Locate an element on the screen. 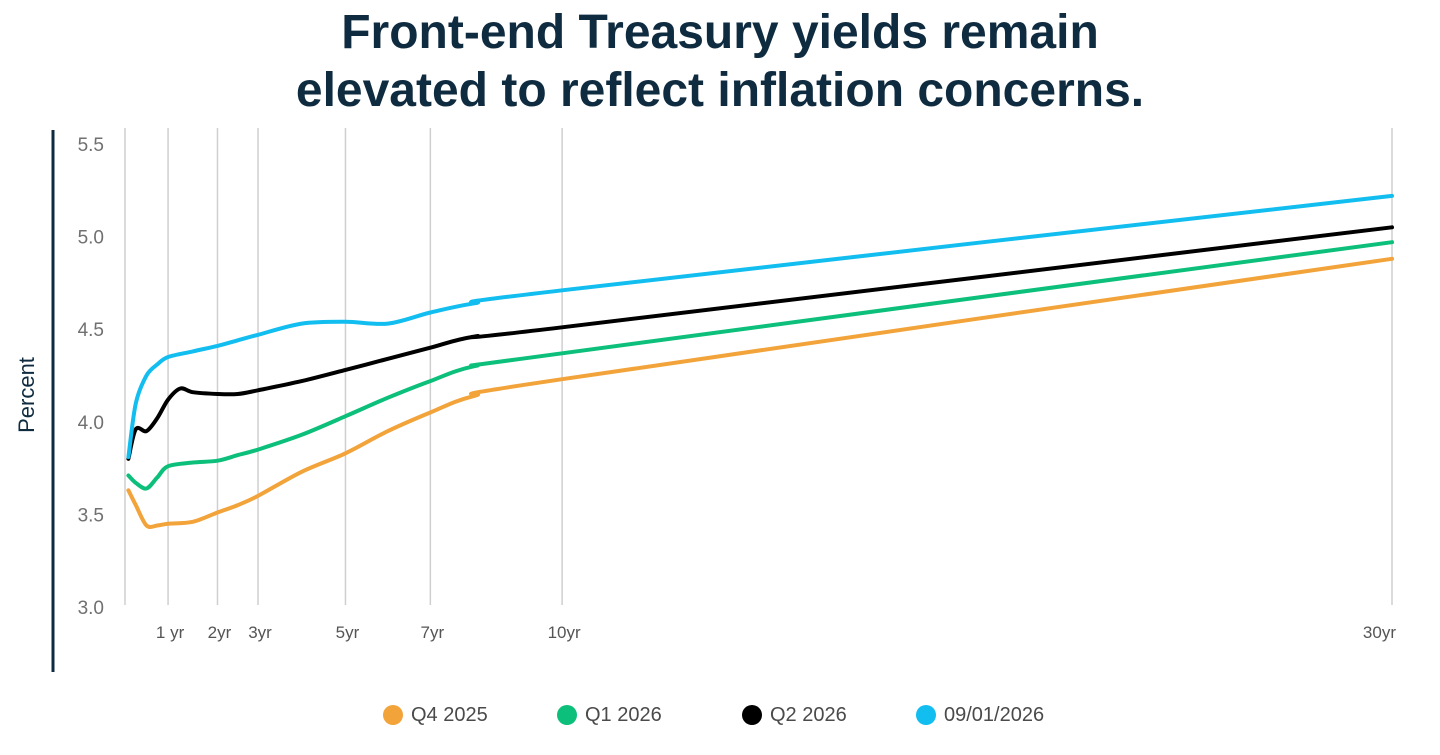 The image size is (1440, 755). y-tick-label: 5.0 is located at coordinates (91, 238).